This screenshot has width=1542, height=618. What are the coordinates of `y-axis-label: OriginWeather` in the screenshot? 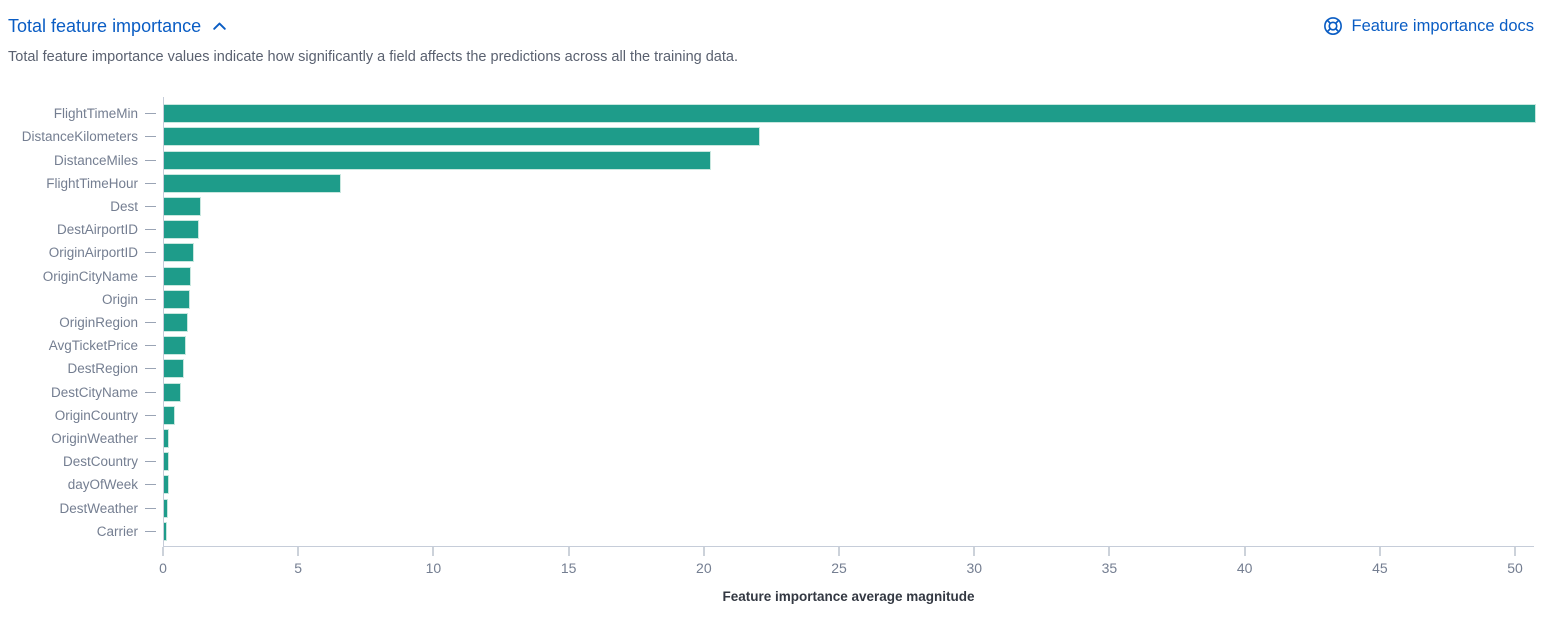 It's located at (94, 438).